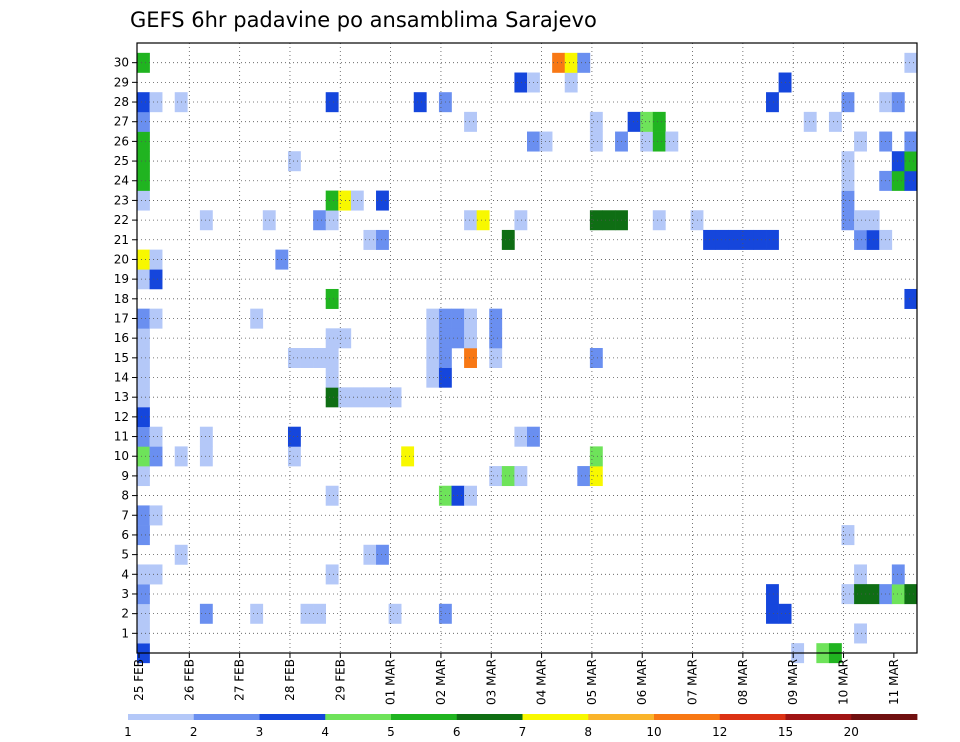  What do you see at coordinates (121, 338) in the screenshot?
I see `y-tick-label: 16` at bounding box center [121, 338].